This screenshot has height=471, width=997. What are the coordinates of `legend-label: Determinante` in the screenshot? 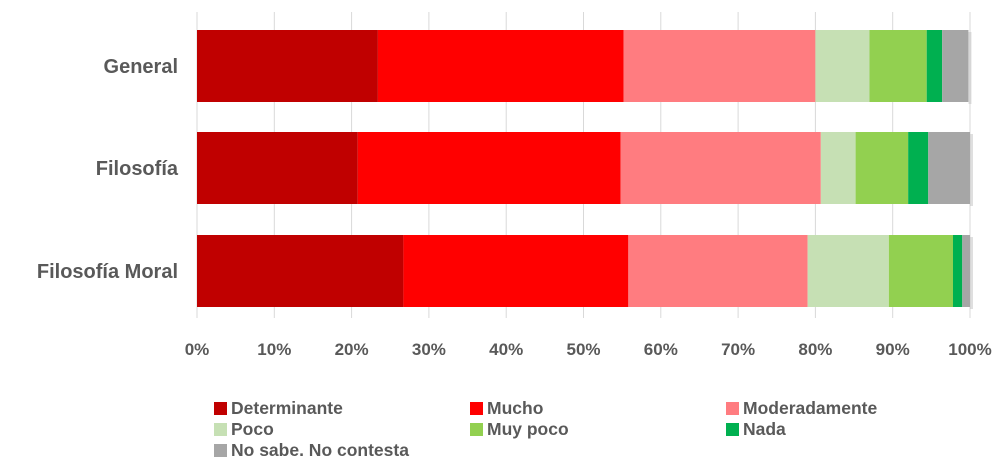 It's located at (287, 408).